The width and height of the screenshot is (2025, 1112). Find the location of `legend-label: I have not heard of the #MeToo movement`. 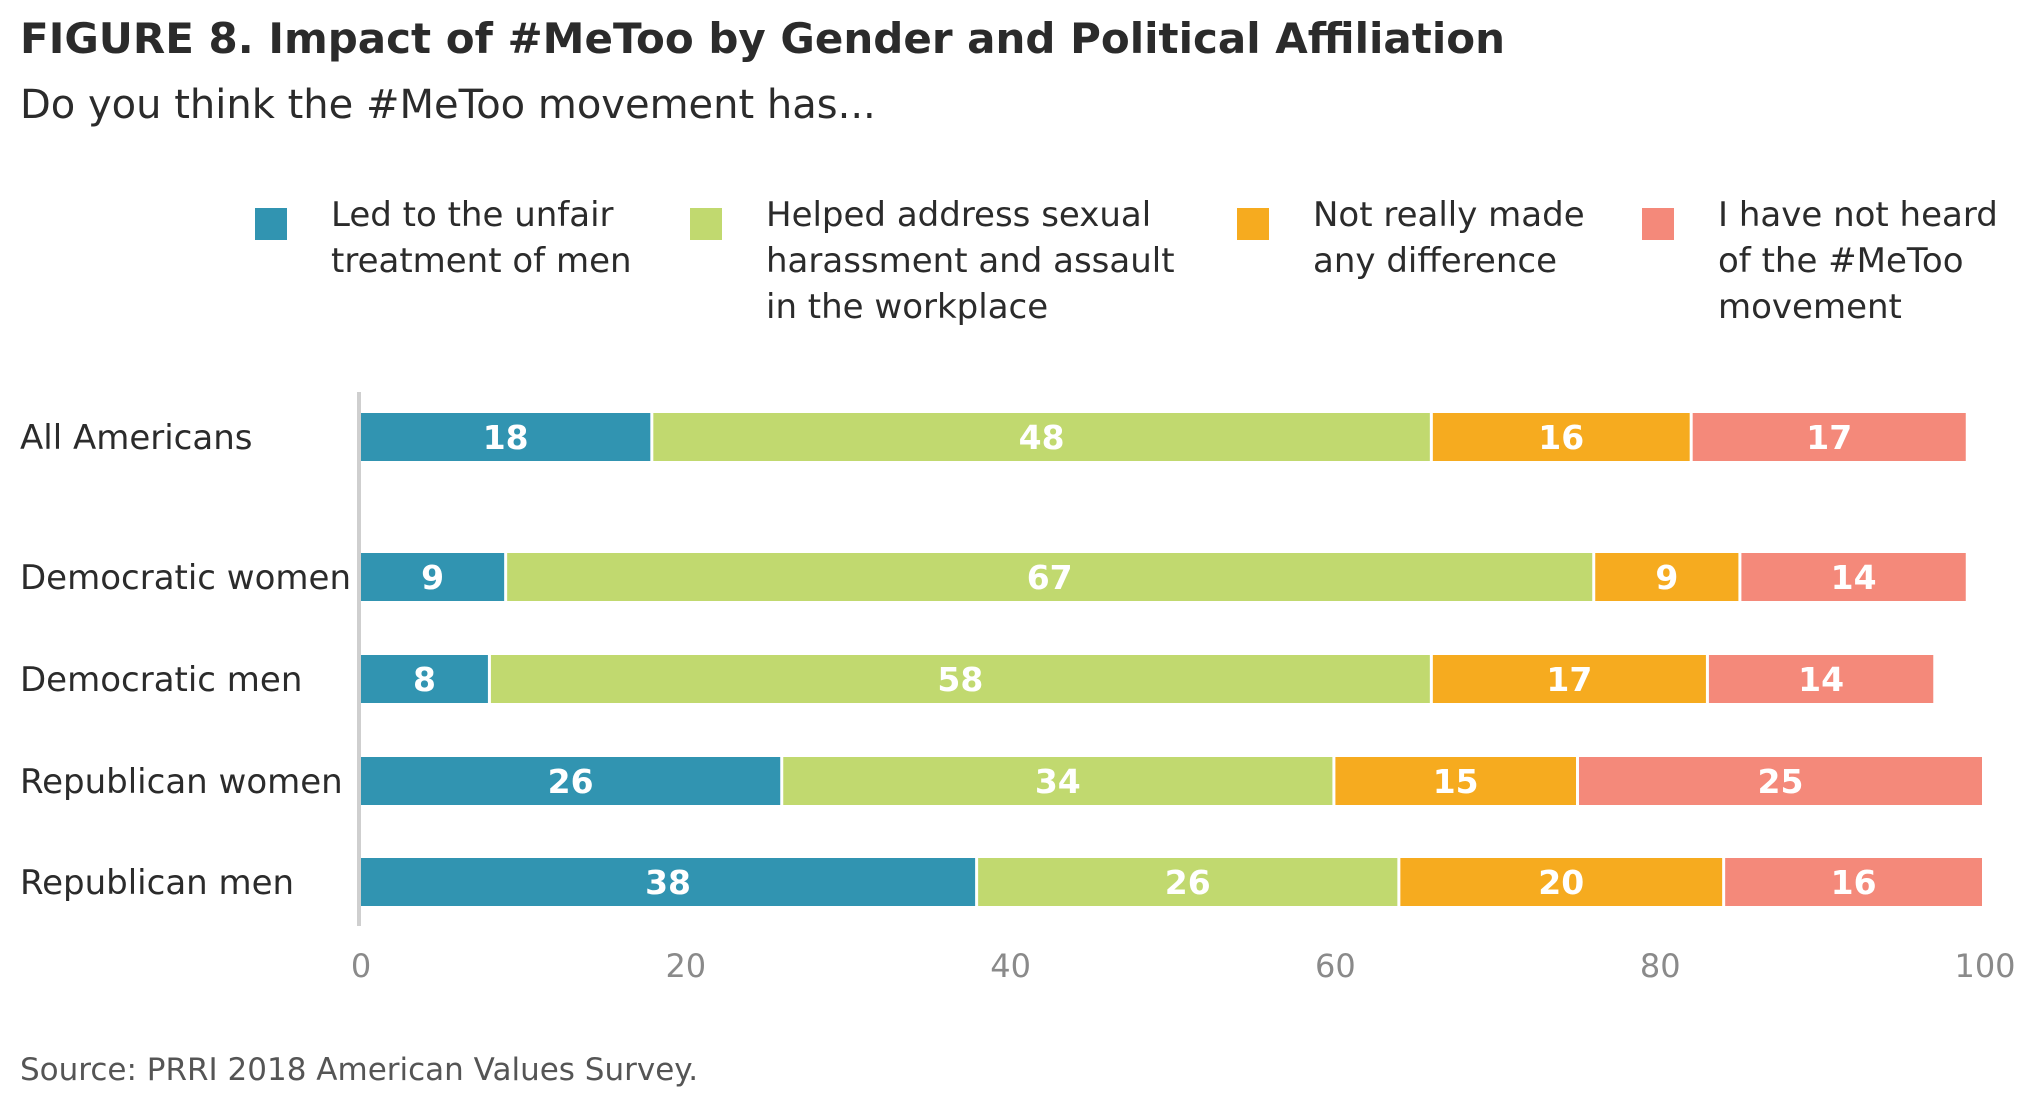

legend-label: I have not heard of the #MeToo movement is located at coordinates (1858, 261).